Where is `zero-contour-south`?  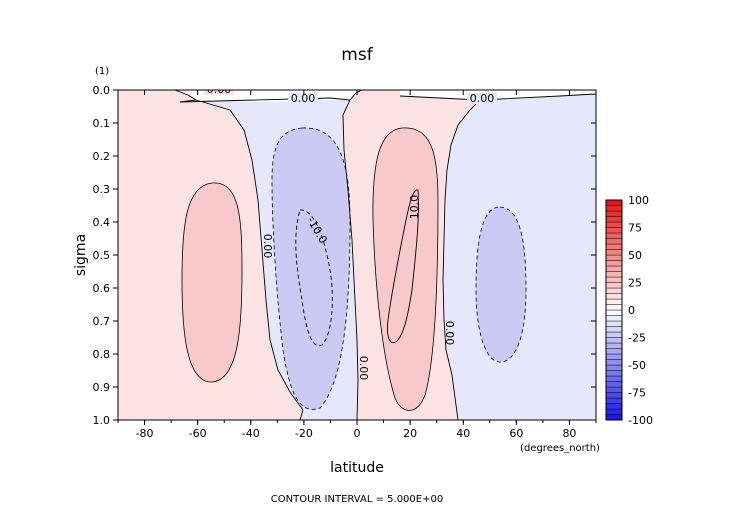
zero-contour-south is located at coordinates (249, 259).